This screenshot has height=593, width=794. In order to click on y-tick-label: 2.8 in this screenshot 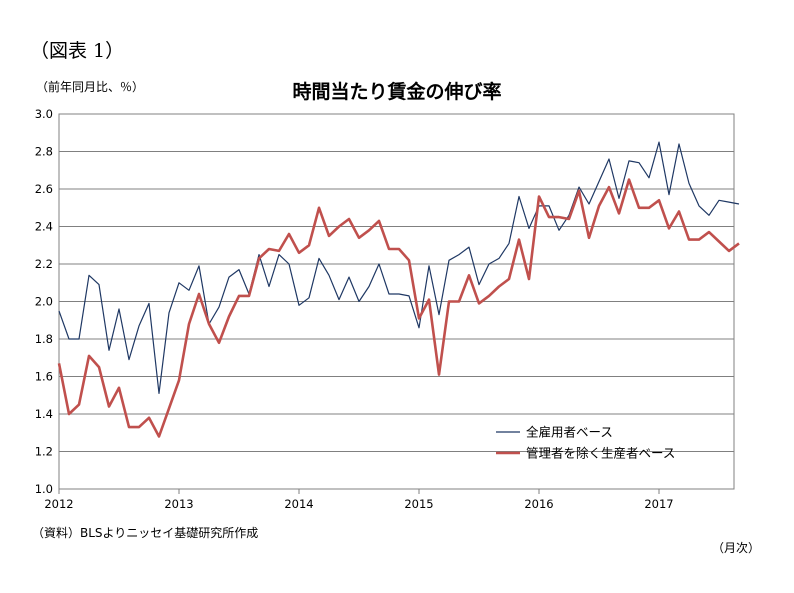, I will do `click(44, 152)`.